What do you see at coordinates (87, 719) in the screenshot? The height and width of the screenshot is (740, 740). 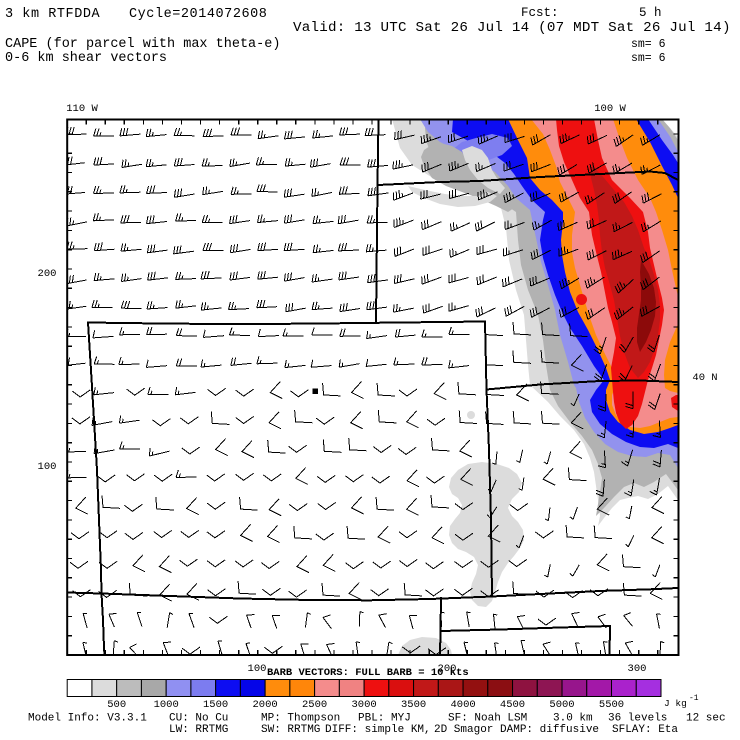 I see `svg-text: Model Info: V3.3.1` at bounding box center [87, 719].